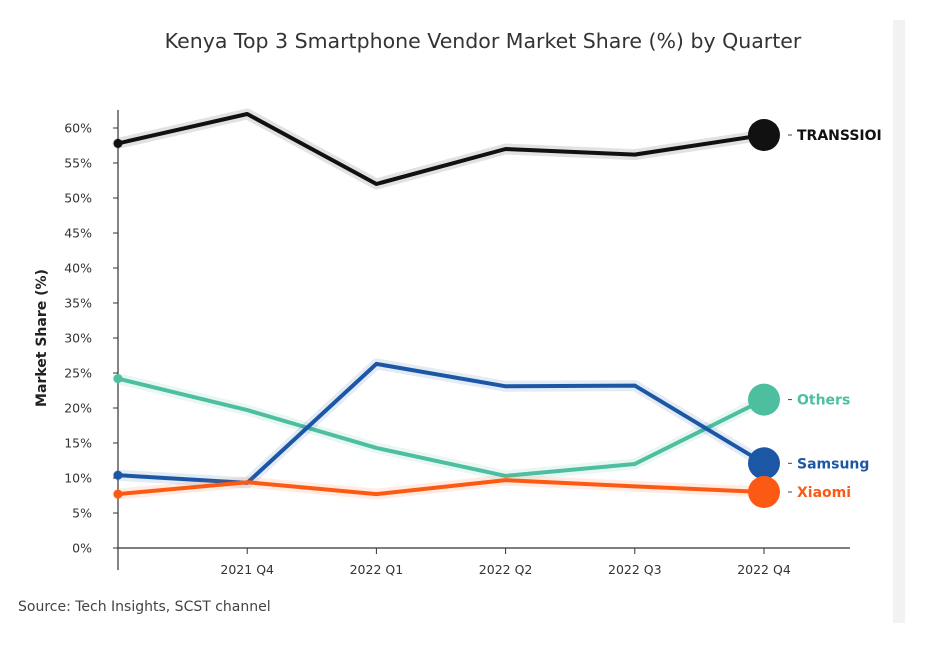 The width and height of the screenshot is (925, 653). Describe the element at coordinates (764, 399) in the screenshot. I see `series-end-marker-others` at that location.